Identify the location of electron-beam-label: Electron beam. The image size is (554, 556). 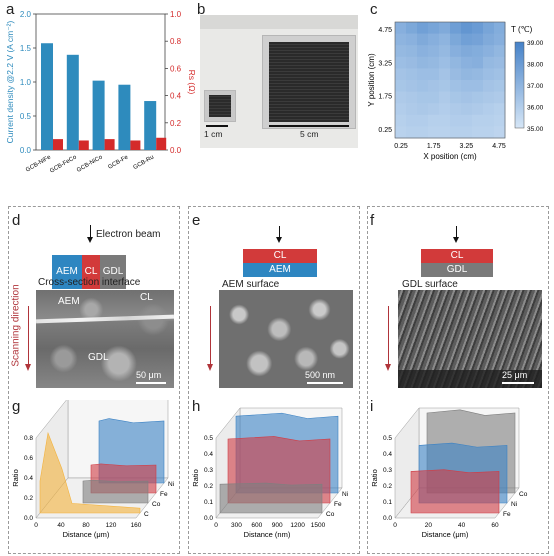
(128, 234).